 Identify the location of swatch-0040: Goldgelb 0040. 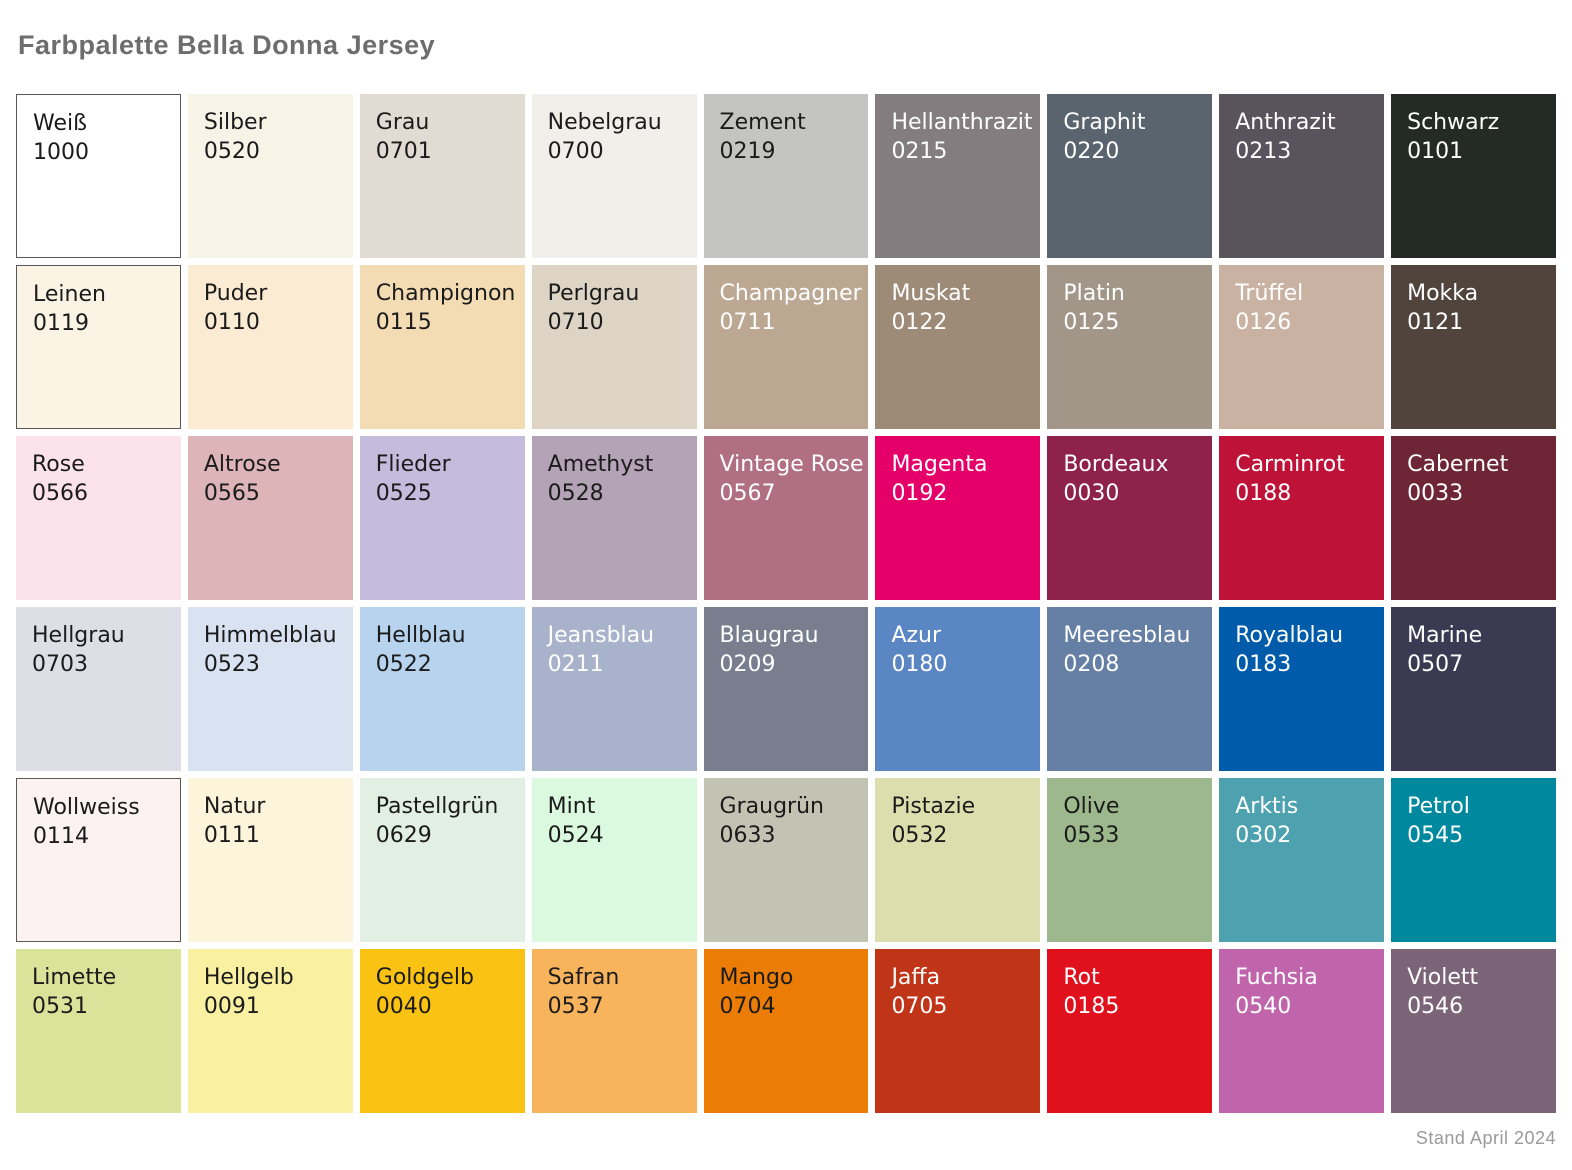
(442, 1031).